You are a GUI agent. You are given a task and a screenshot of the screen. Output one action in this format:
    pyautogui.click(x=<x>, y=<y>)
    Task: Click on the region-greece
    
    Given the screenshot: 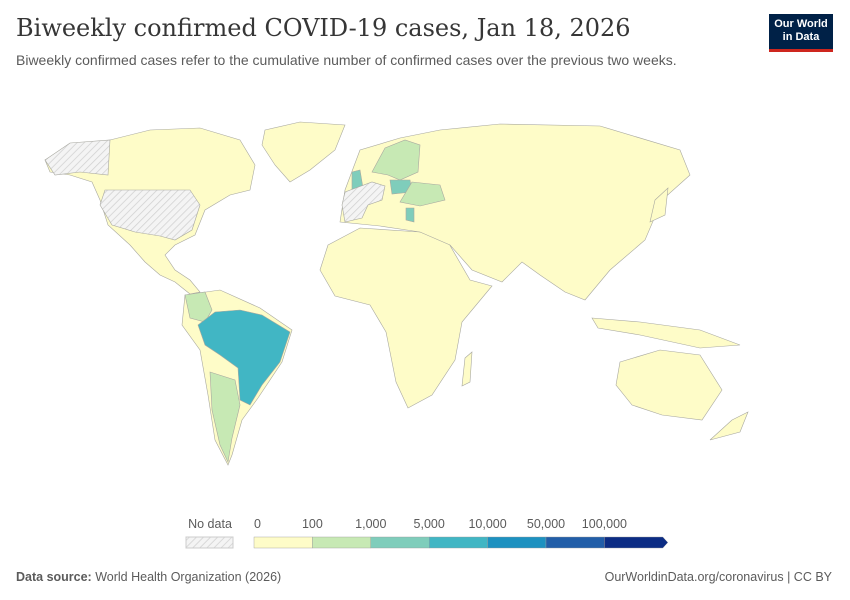 What is the action you would take?
    pyautogui.click(x=410, y=215)
    